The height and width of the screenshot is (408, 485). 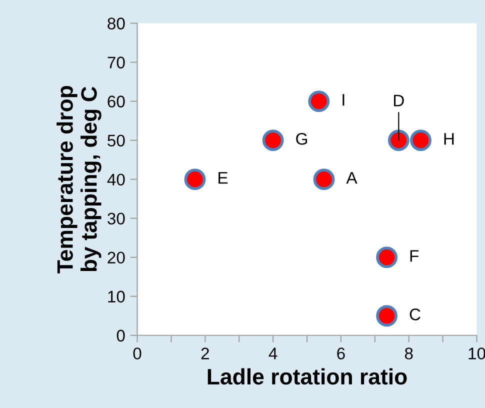 I want to click on x-tick-label: 8, so click(x=408, y=354).